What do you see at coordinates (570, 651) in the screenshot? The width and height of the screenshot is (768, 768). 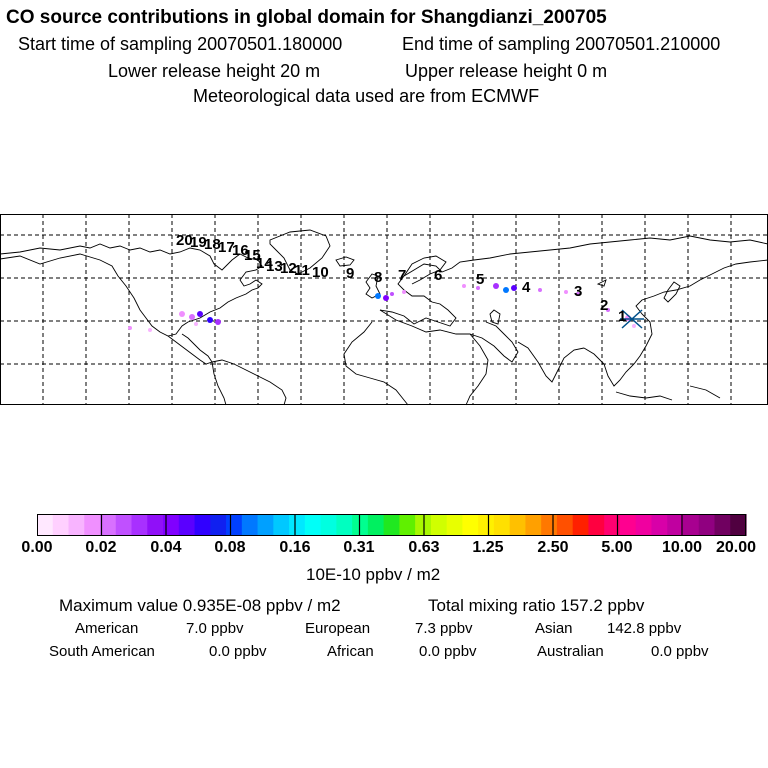 I see `region-name-australian: Australian` at bounding box center [570, 651].